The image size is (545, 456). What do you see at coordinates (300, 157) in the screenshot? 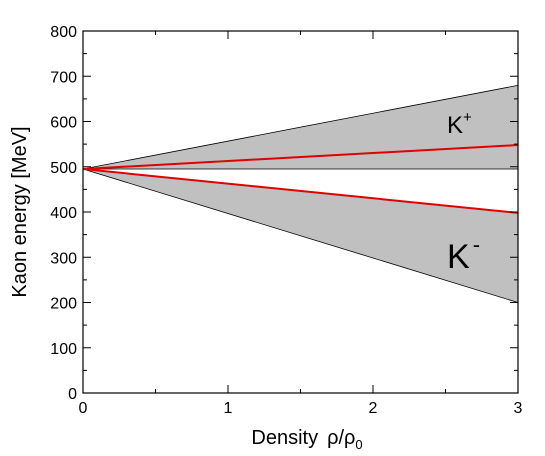
I see `k-plus-line` at bounding box center [300, 157].